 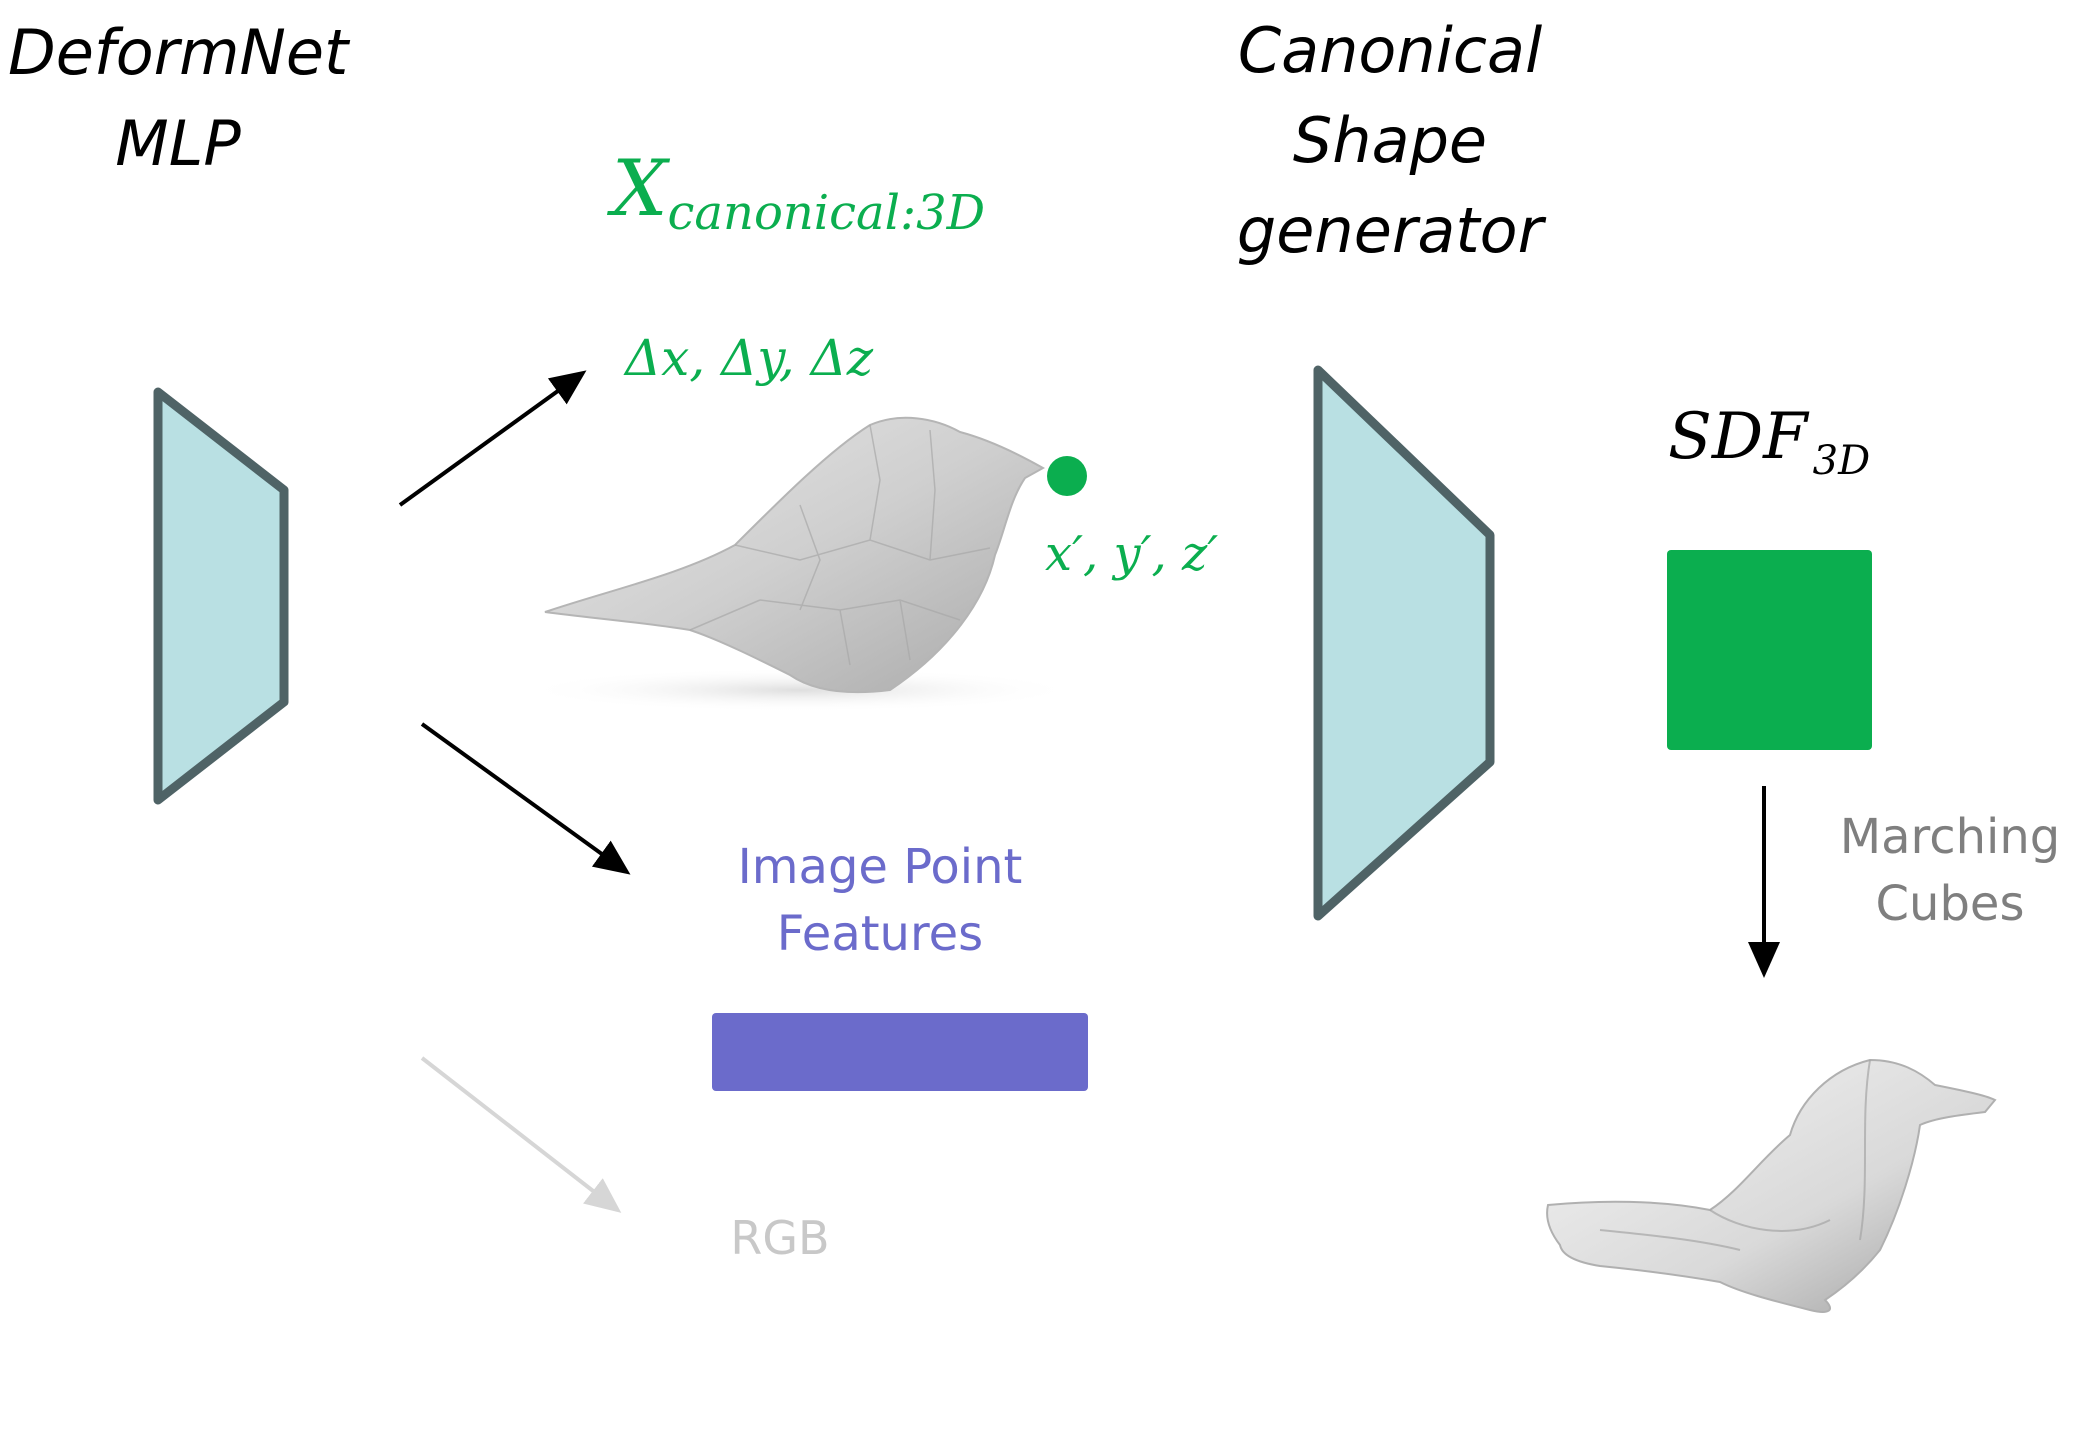 What do you see at coordinates (1950, 837) in the screenshot?
I see `marching-cubes-label-line1: Marching` at bounding box center [1950, 837].